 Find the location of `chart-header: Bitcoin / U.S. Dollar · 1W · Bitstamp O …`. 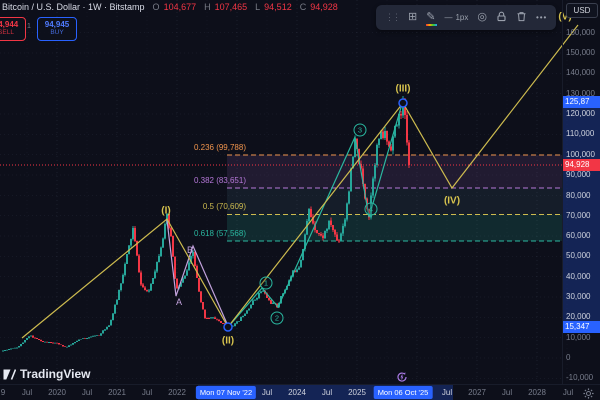

chart-header: Bitcoin / U.S. Dollar · 1W · Bitstamp O … is located at coordinates (170, 7).